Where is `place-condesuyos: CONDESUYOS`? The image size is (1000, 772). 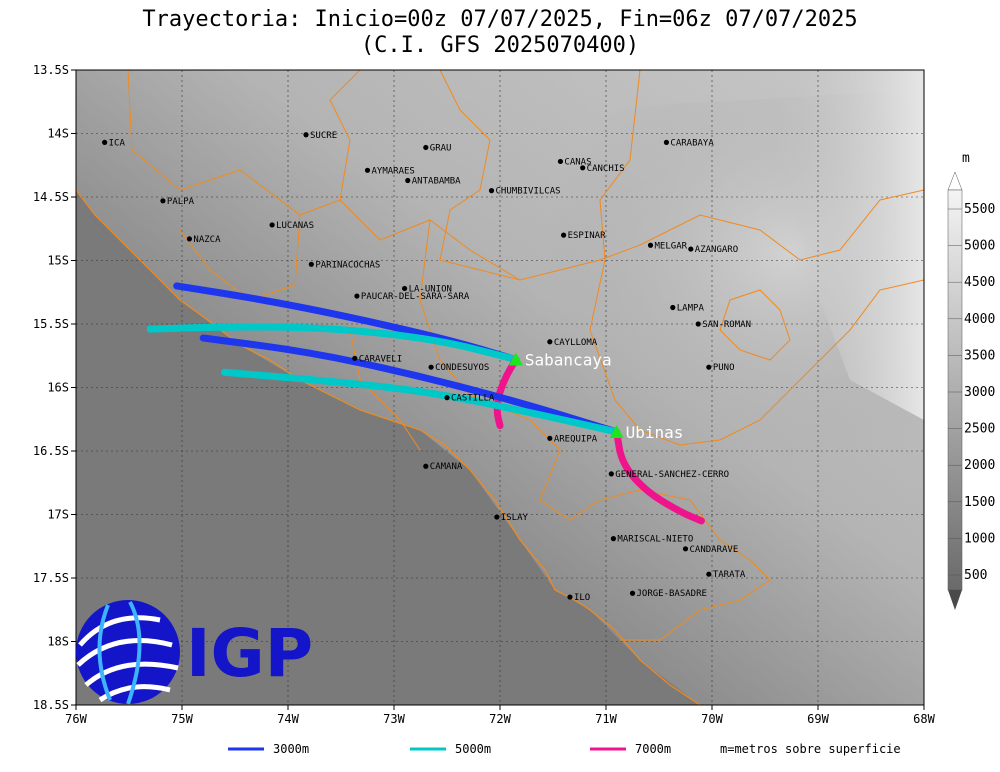
place-condesuyos: CONDESUYOS is located at coordinates (458, 368).